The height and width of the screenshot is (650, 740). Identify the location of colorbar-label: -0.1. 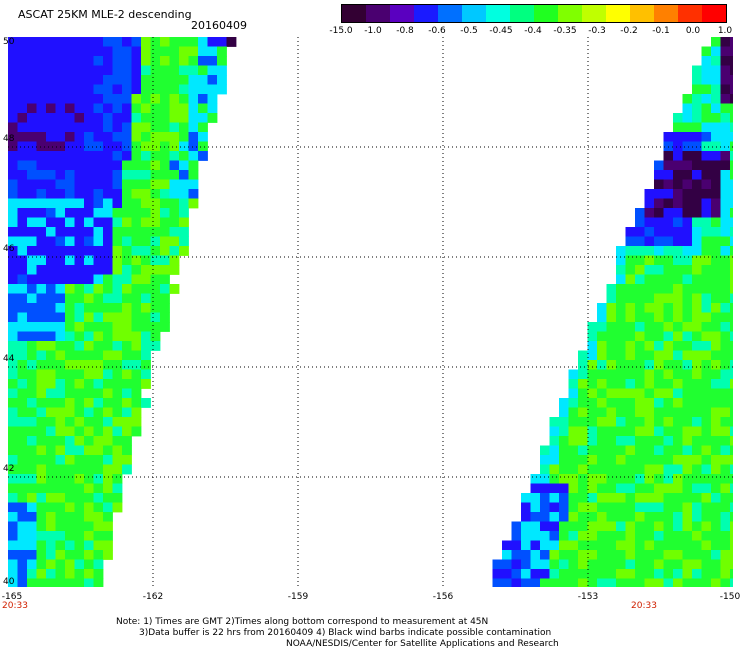
(661, 31).